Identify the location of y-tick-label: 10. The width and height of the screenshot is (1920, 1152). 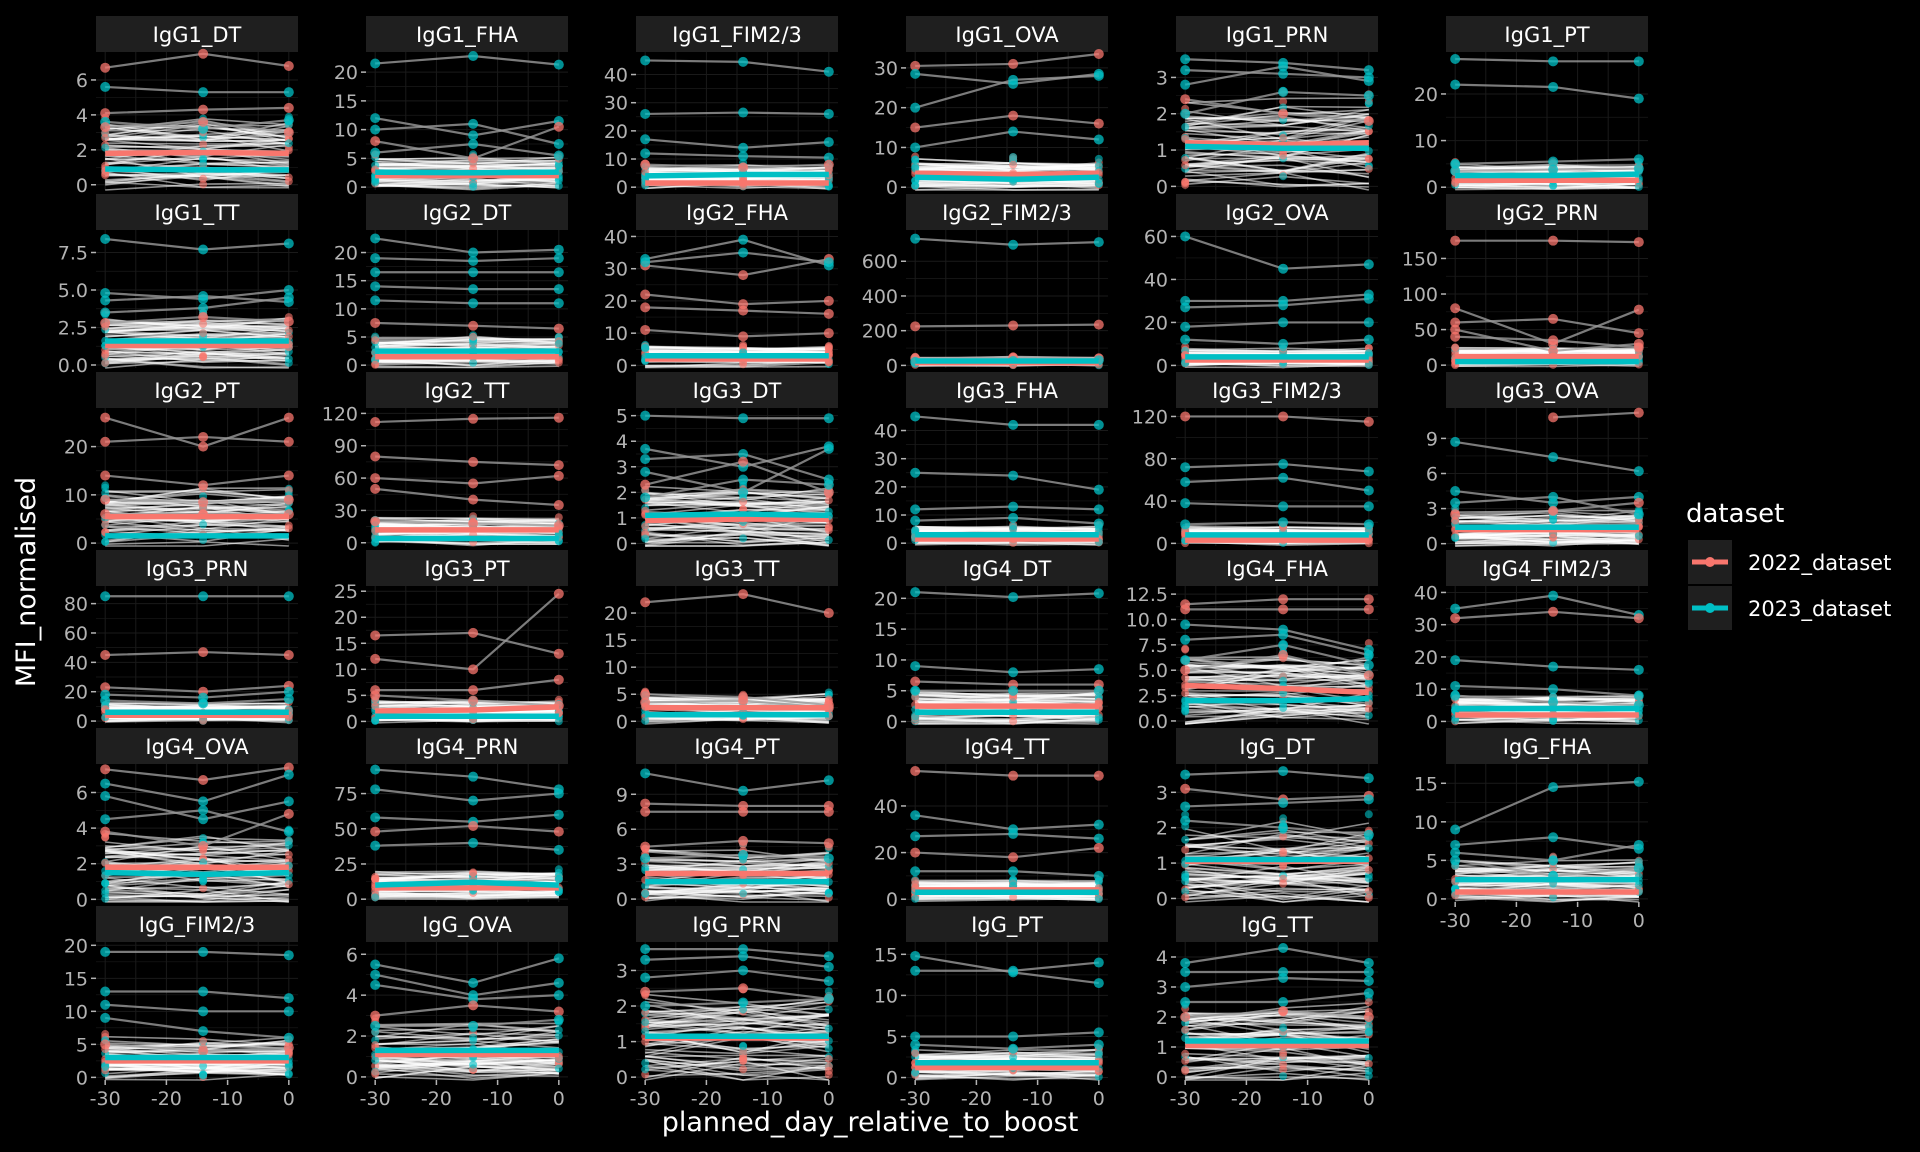
(616, 160).